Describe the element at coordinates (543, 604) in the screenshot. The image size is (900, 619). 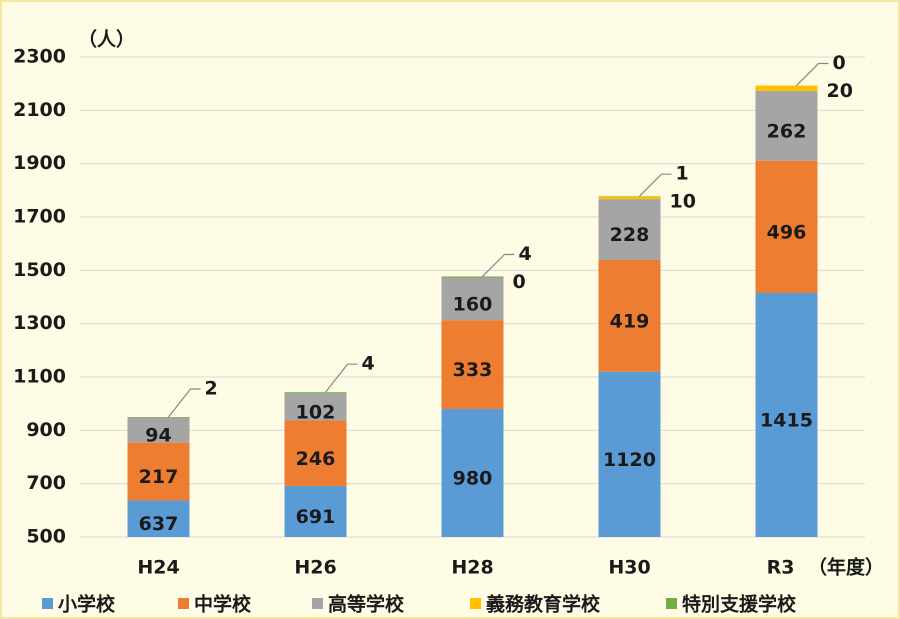
I see `legend-label: 義務教育学校` at that location.